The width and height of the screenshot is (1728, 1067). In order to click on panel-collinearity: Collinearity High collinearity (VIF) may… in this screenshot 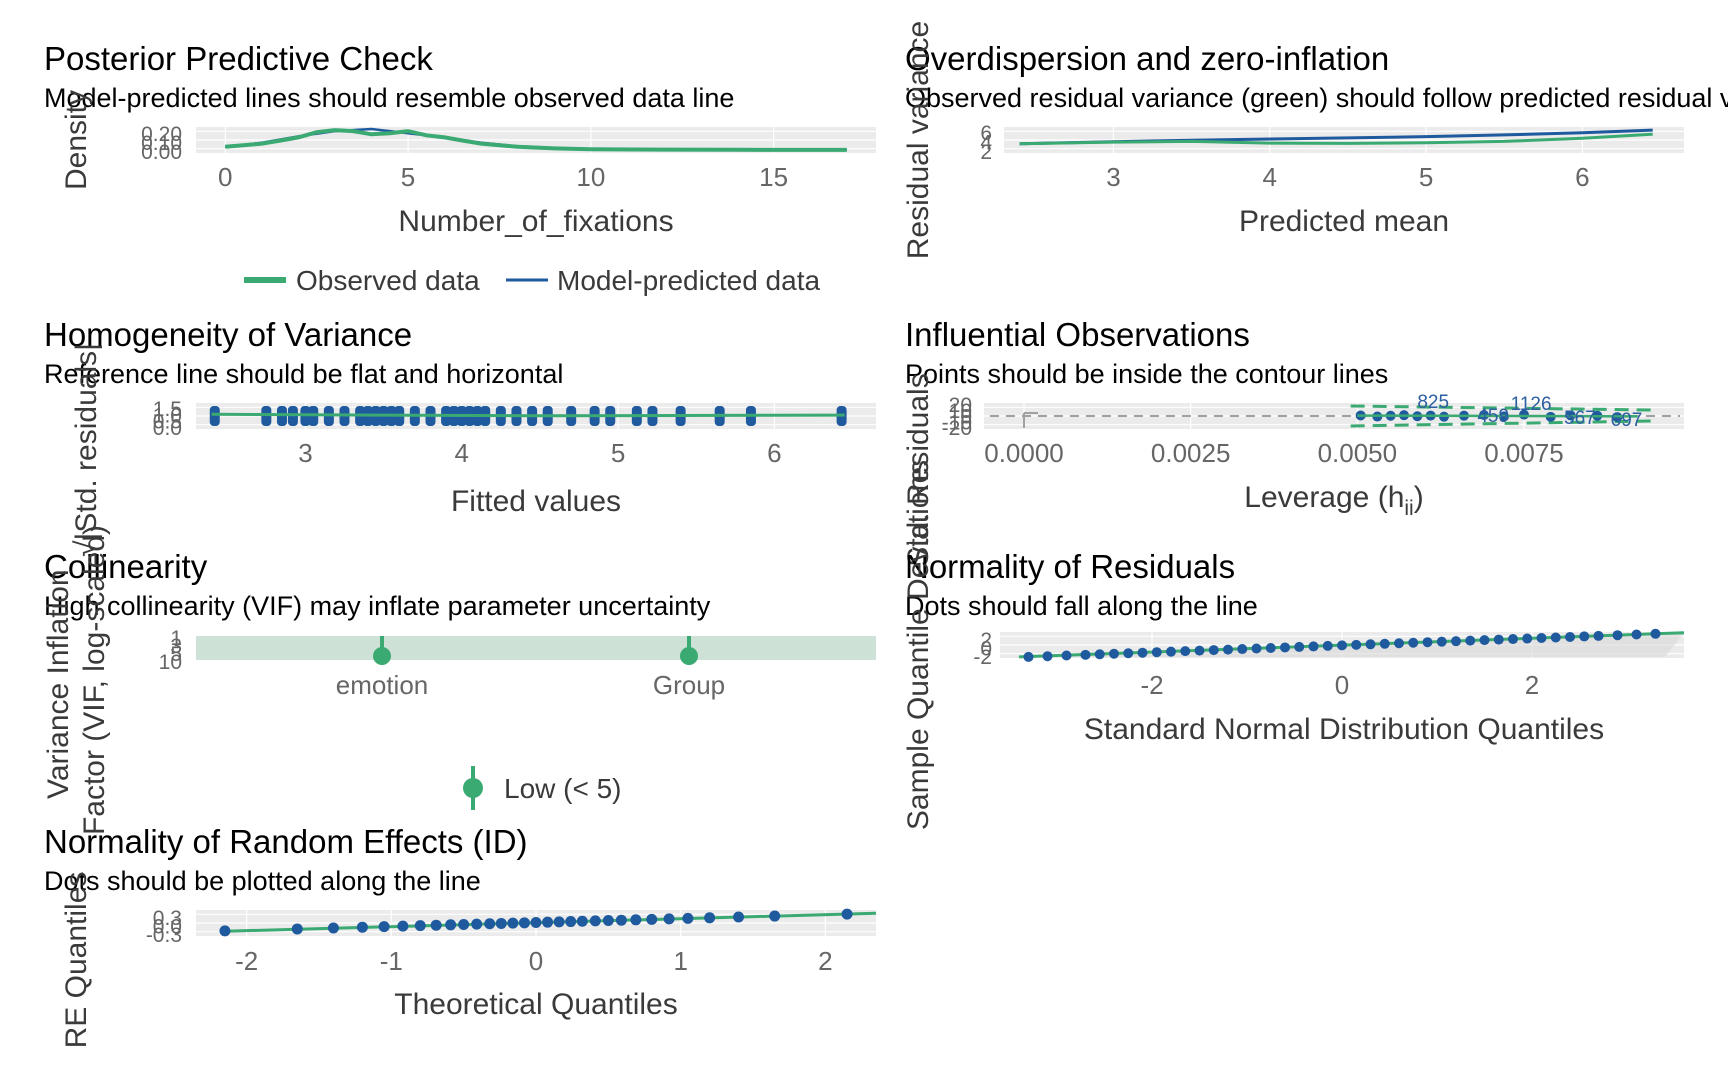, I will do `click(459, 680)`.